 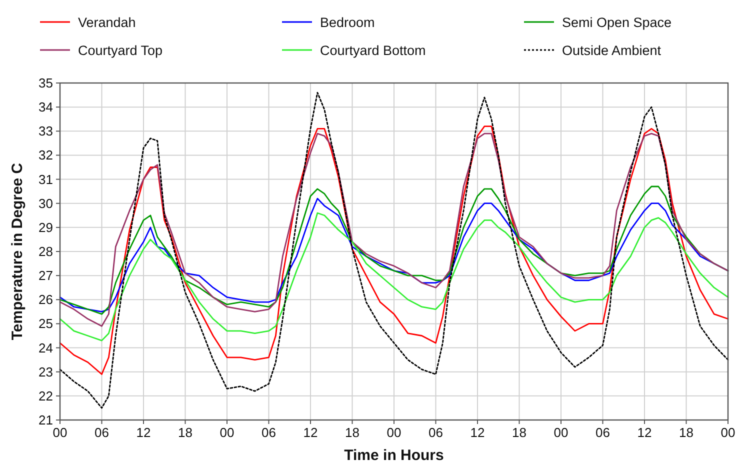 What do you see at coordinates (45, 107) in the screenshot?
I see `y-tick-label: 34` at bounding box center [45, 107].